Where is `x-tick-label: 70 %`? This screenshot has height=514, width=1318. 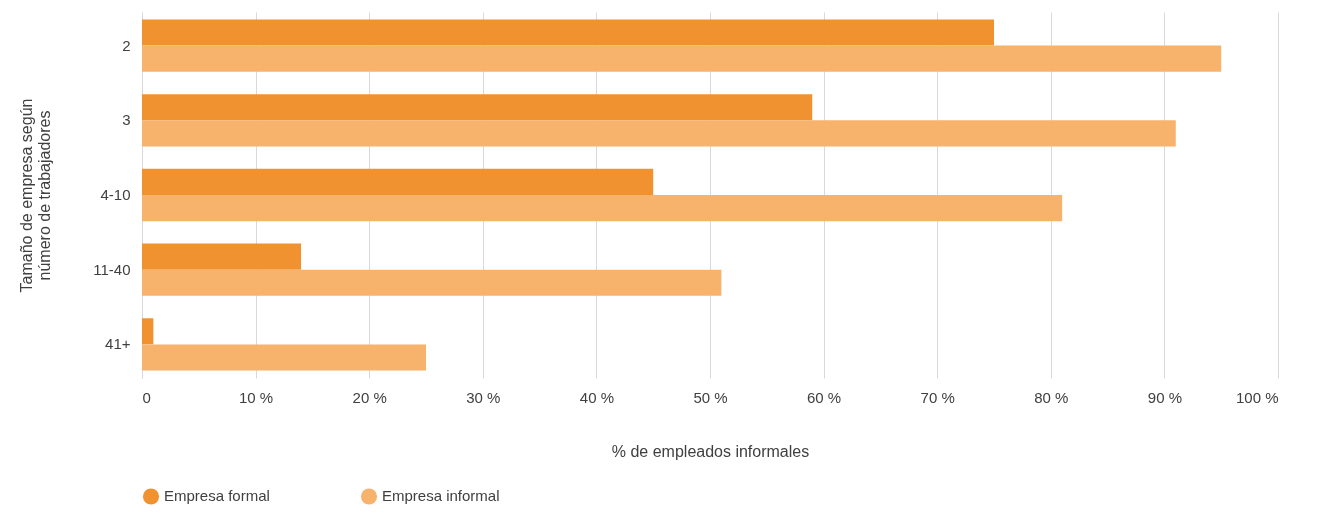
x-tick-label: 70 % is located at coordinates (937, 397).